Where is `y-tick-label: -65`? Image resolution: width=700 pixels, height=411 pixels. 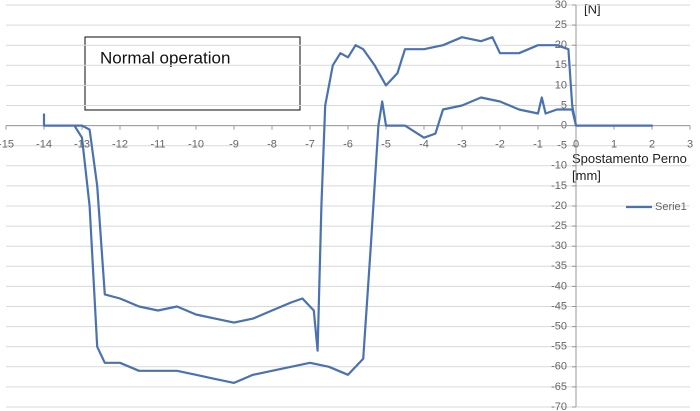
y-tick-label: -65 is located at coordinates (559, 387).